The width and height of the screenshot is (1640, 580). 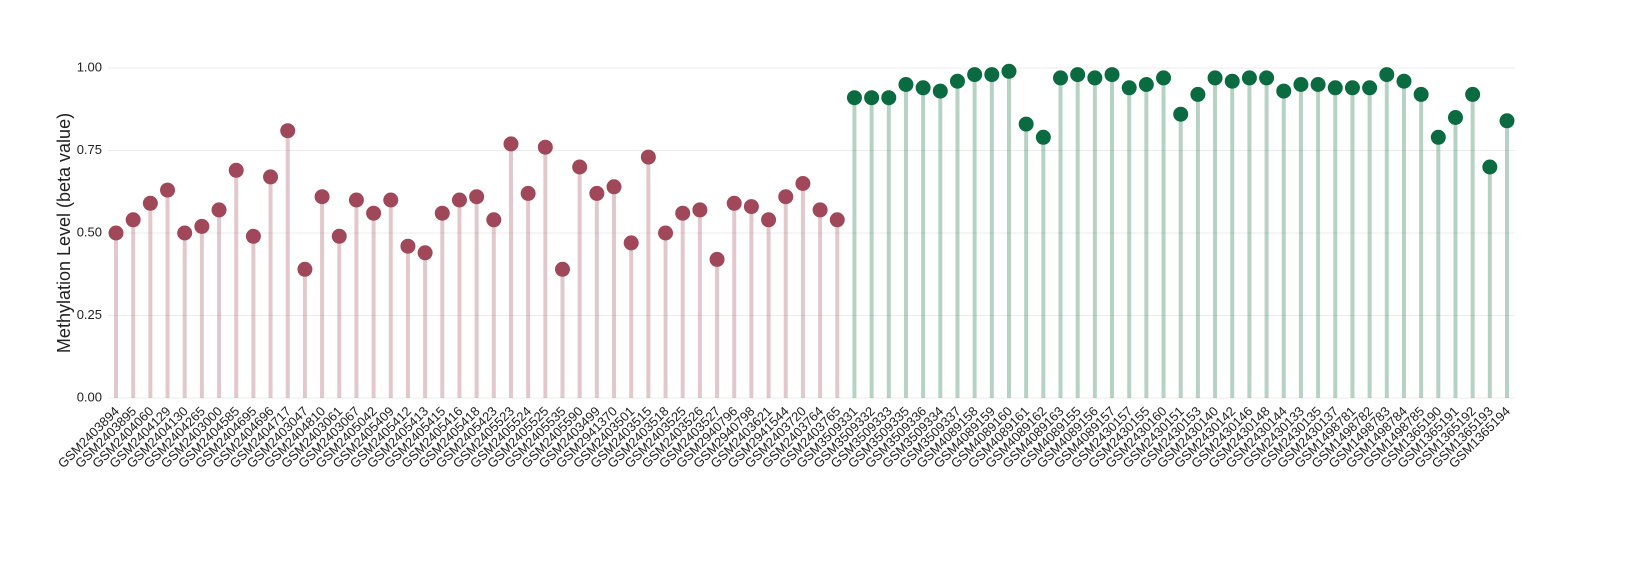 What do you see at coordinates (89, 149) in the screenshot?
I see `y-tick-label: 0.75` at bounding box center [89, 149].